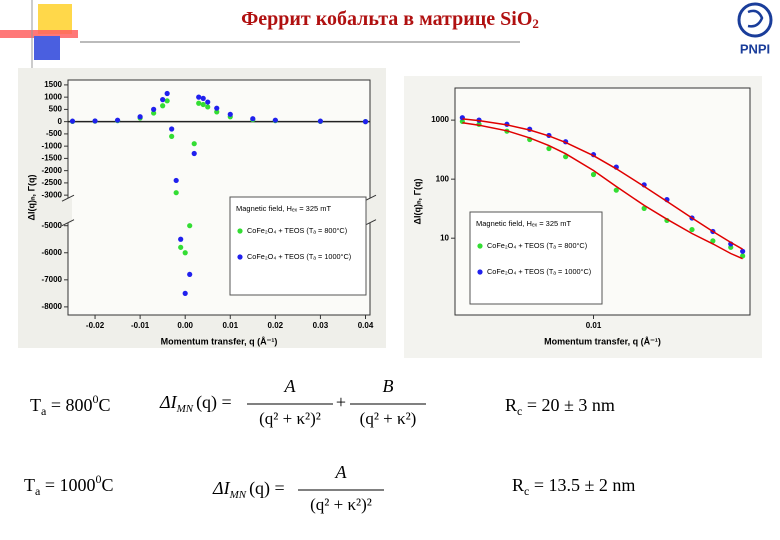 The image size is (780, 540). What do you see at coordinates (536, 258) in the screenshot?
I see `legend-box` at bounding box center [536, 258].